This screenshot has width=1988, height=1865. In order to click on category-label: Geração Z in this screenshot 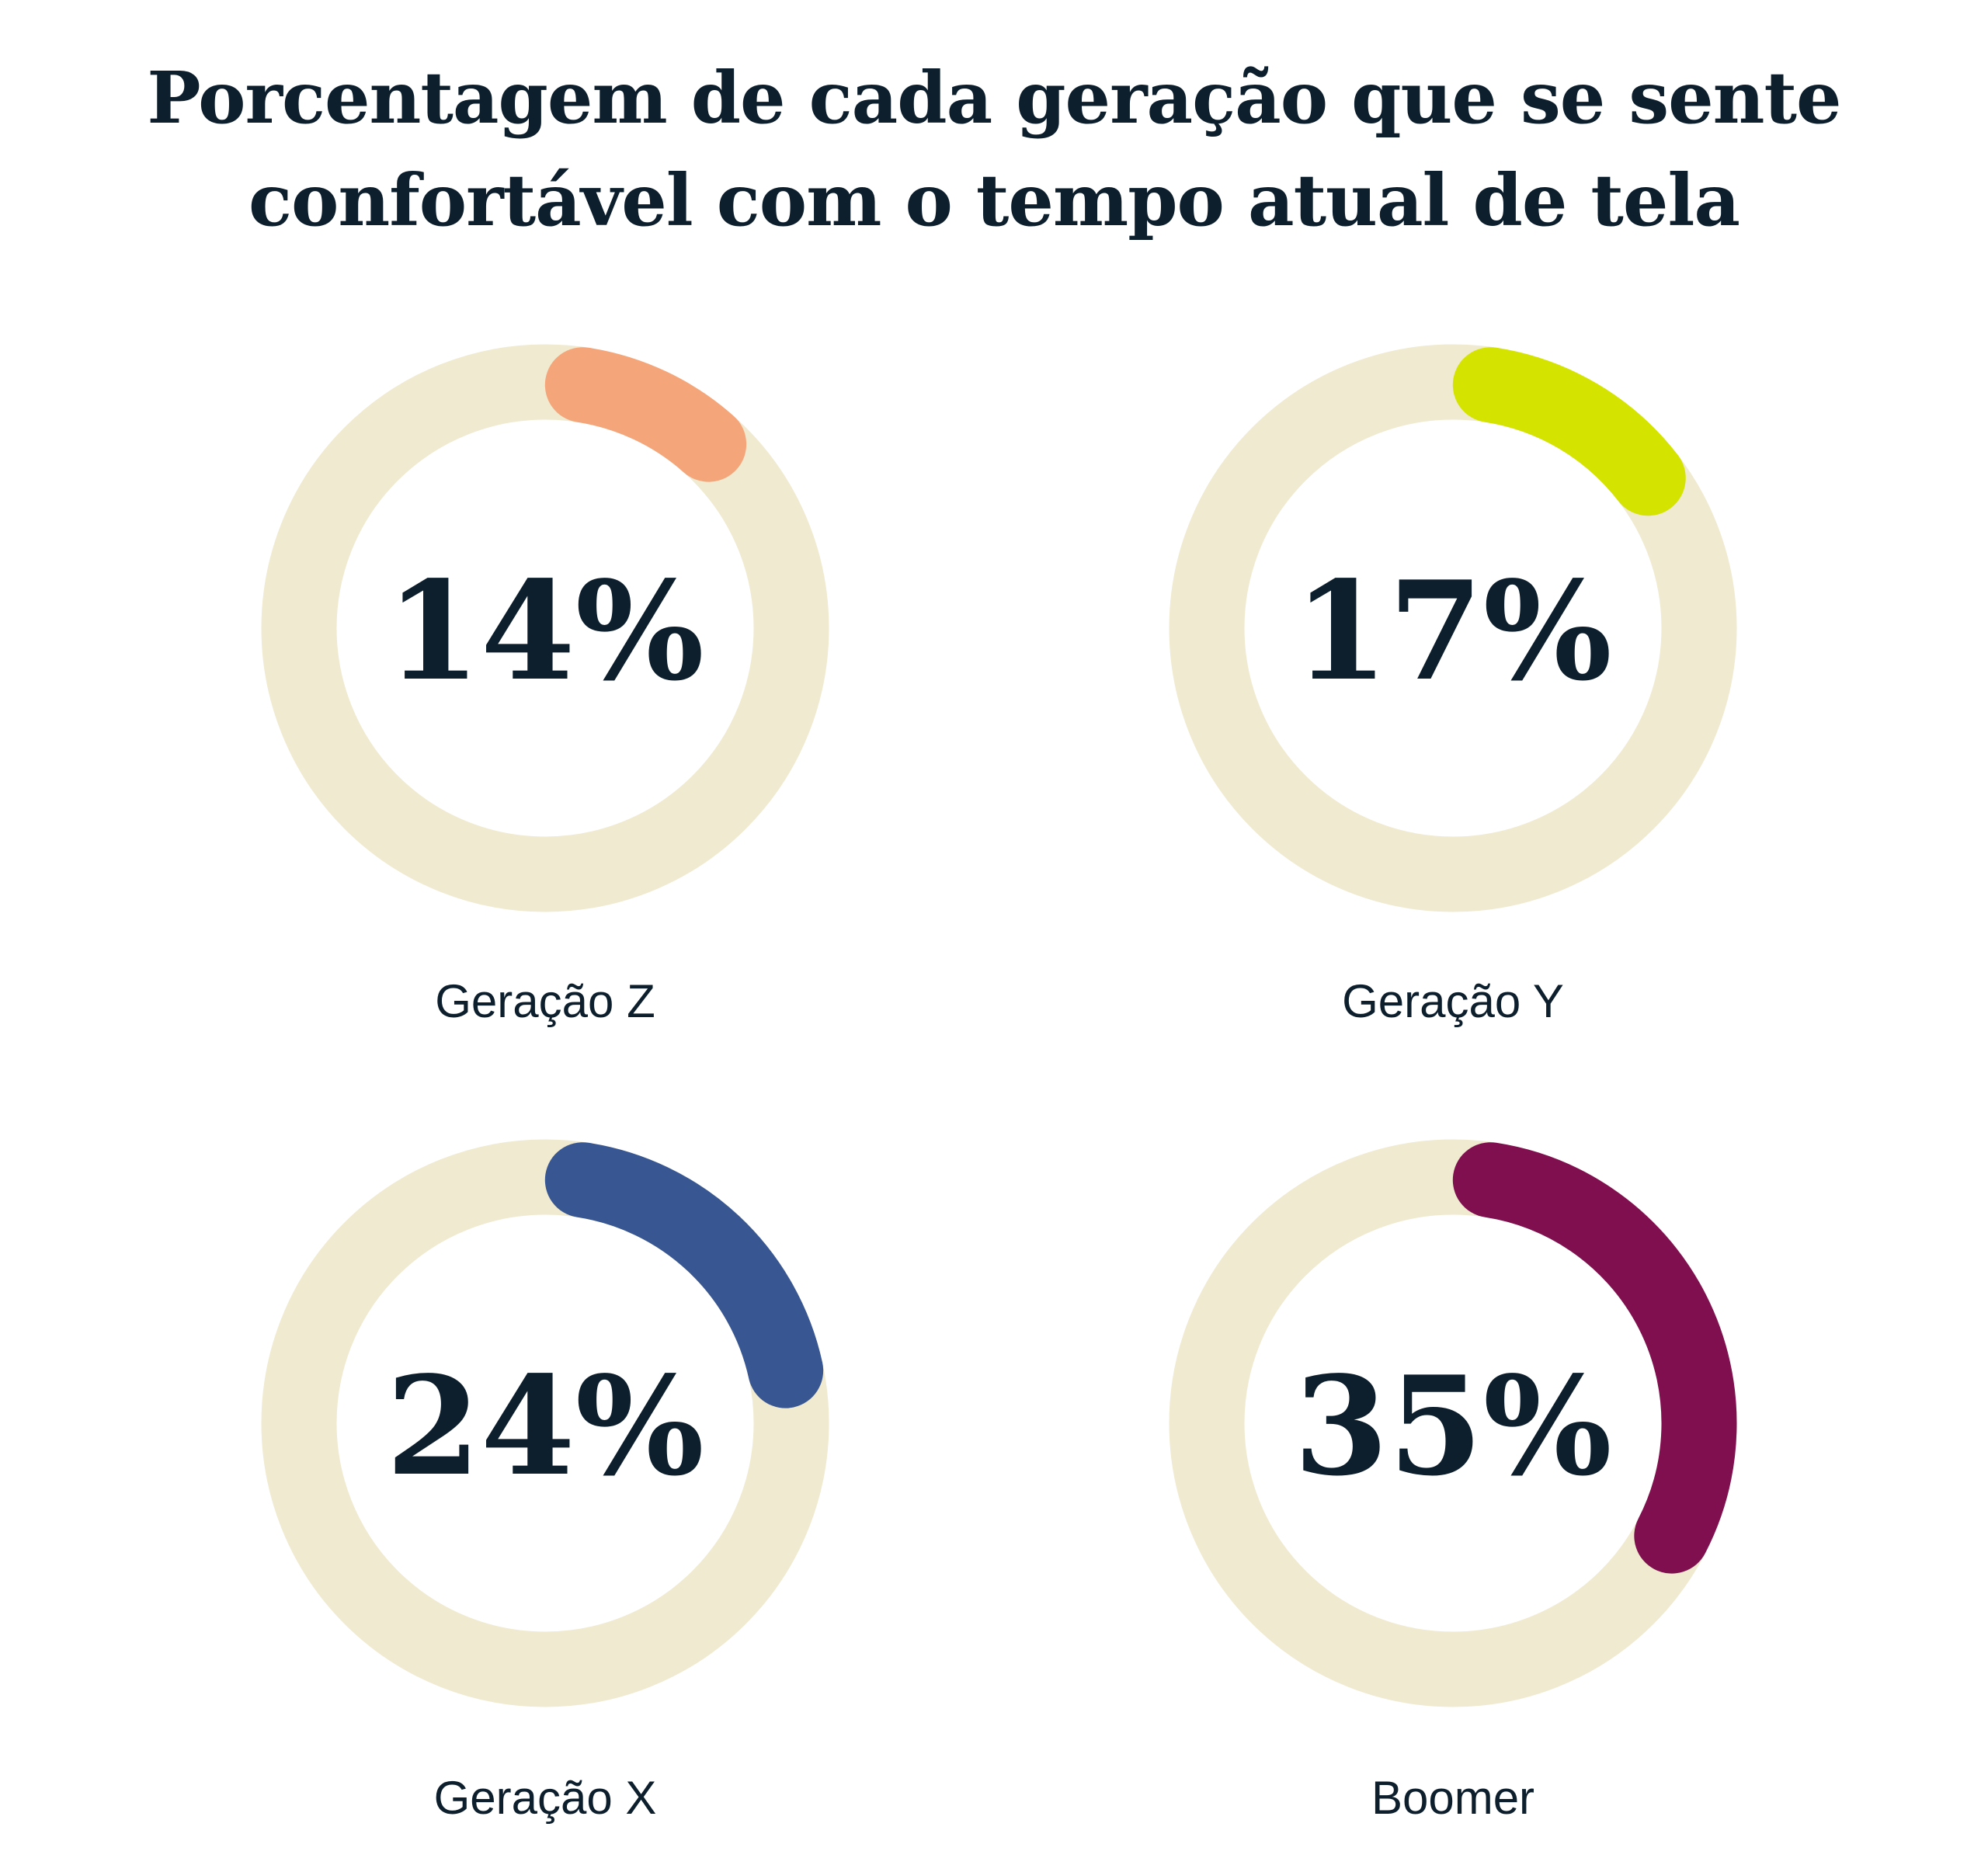, I will do `click(545, 1001)`.